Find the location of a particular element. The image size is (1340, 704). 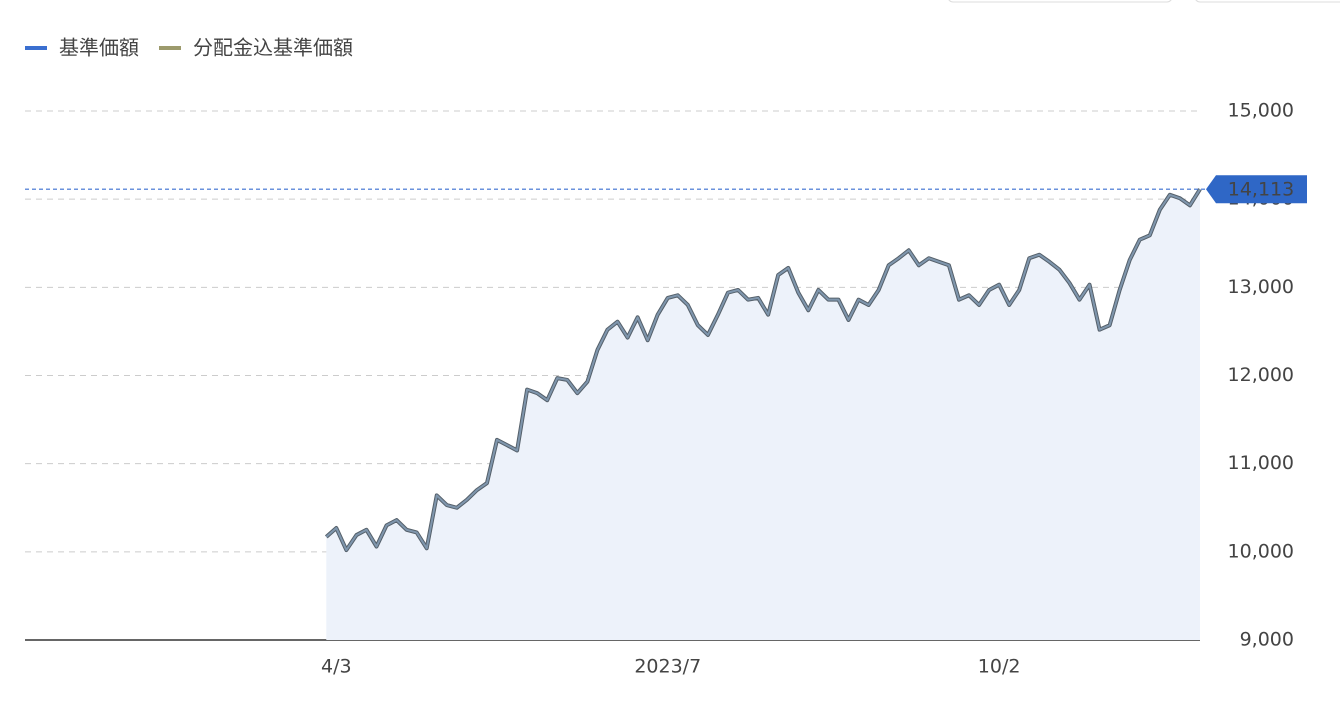

y-tick-label: 10,000 is located at coordinates (1261, 551).